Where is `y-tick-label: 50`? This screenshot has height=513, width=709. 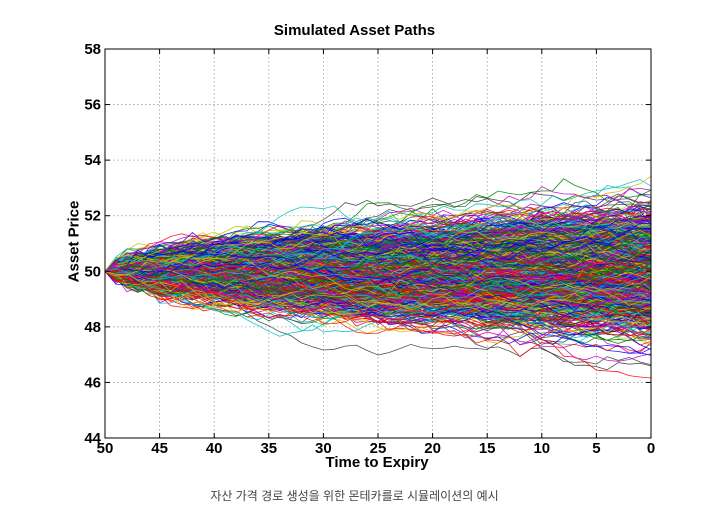
y-tick-label: 50 is located at coordinates (92, 271).